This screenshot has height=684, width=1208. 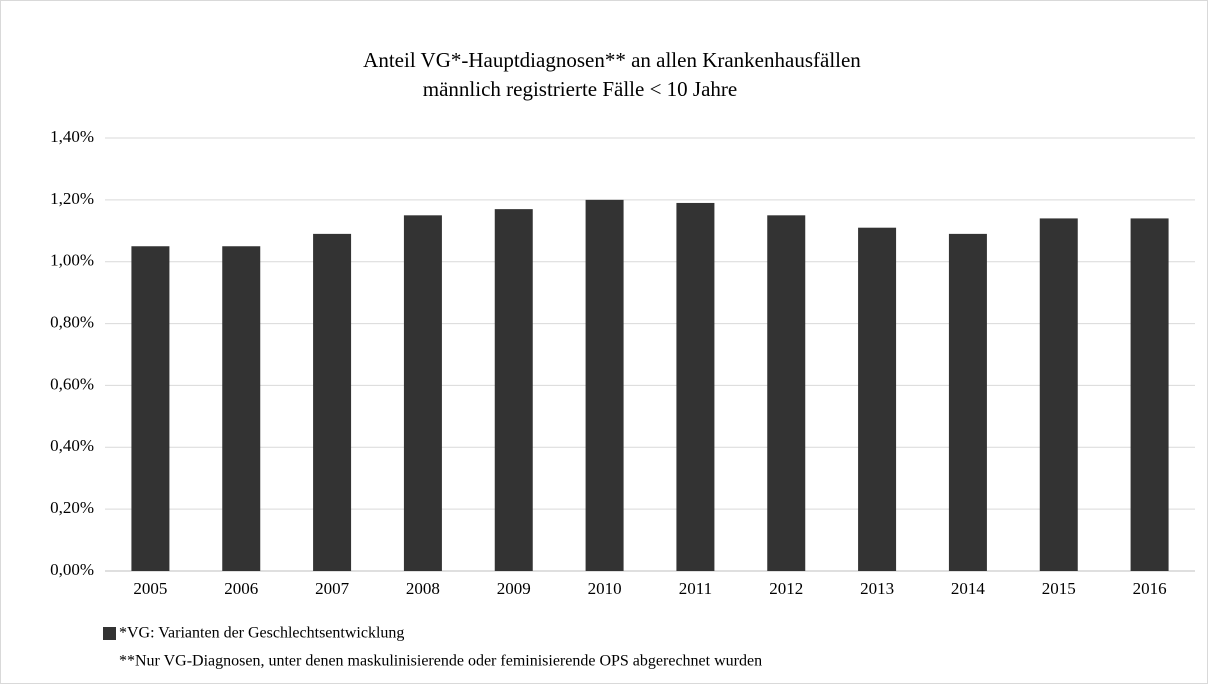 I want to click on x-tick-label: 2014, so click(x=968, y=588).